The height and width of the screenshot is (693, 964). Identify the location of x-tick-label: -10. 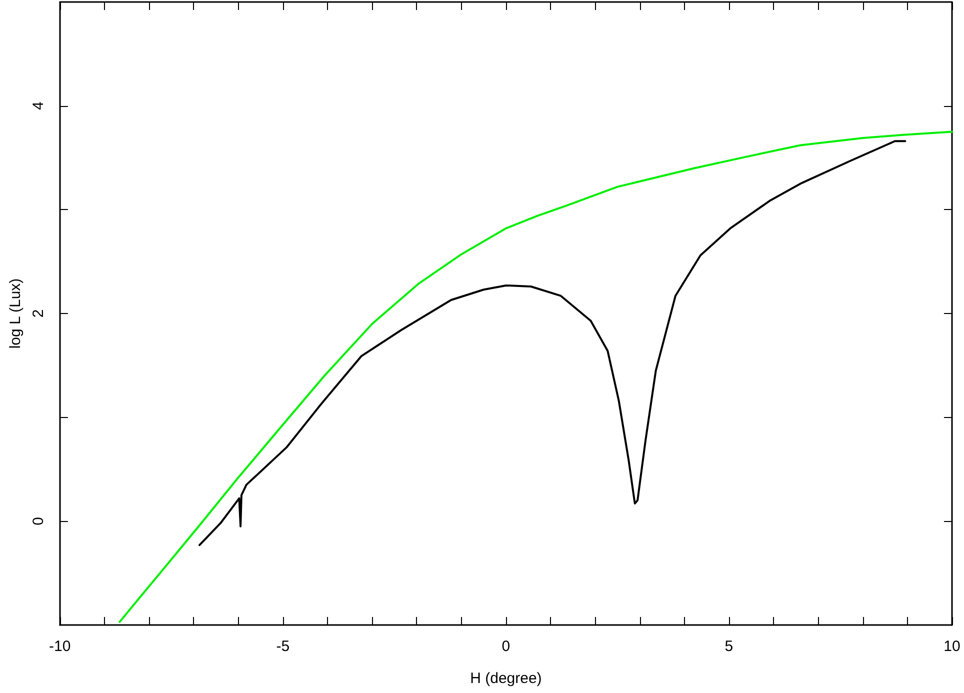
(60, 646).